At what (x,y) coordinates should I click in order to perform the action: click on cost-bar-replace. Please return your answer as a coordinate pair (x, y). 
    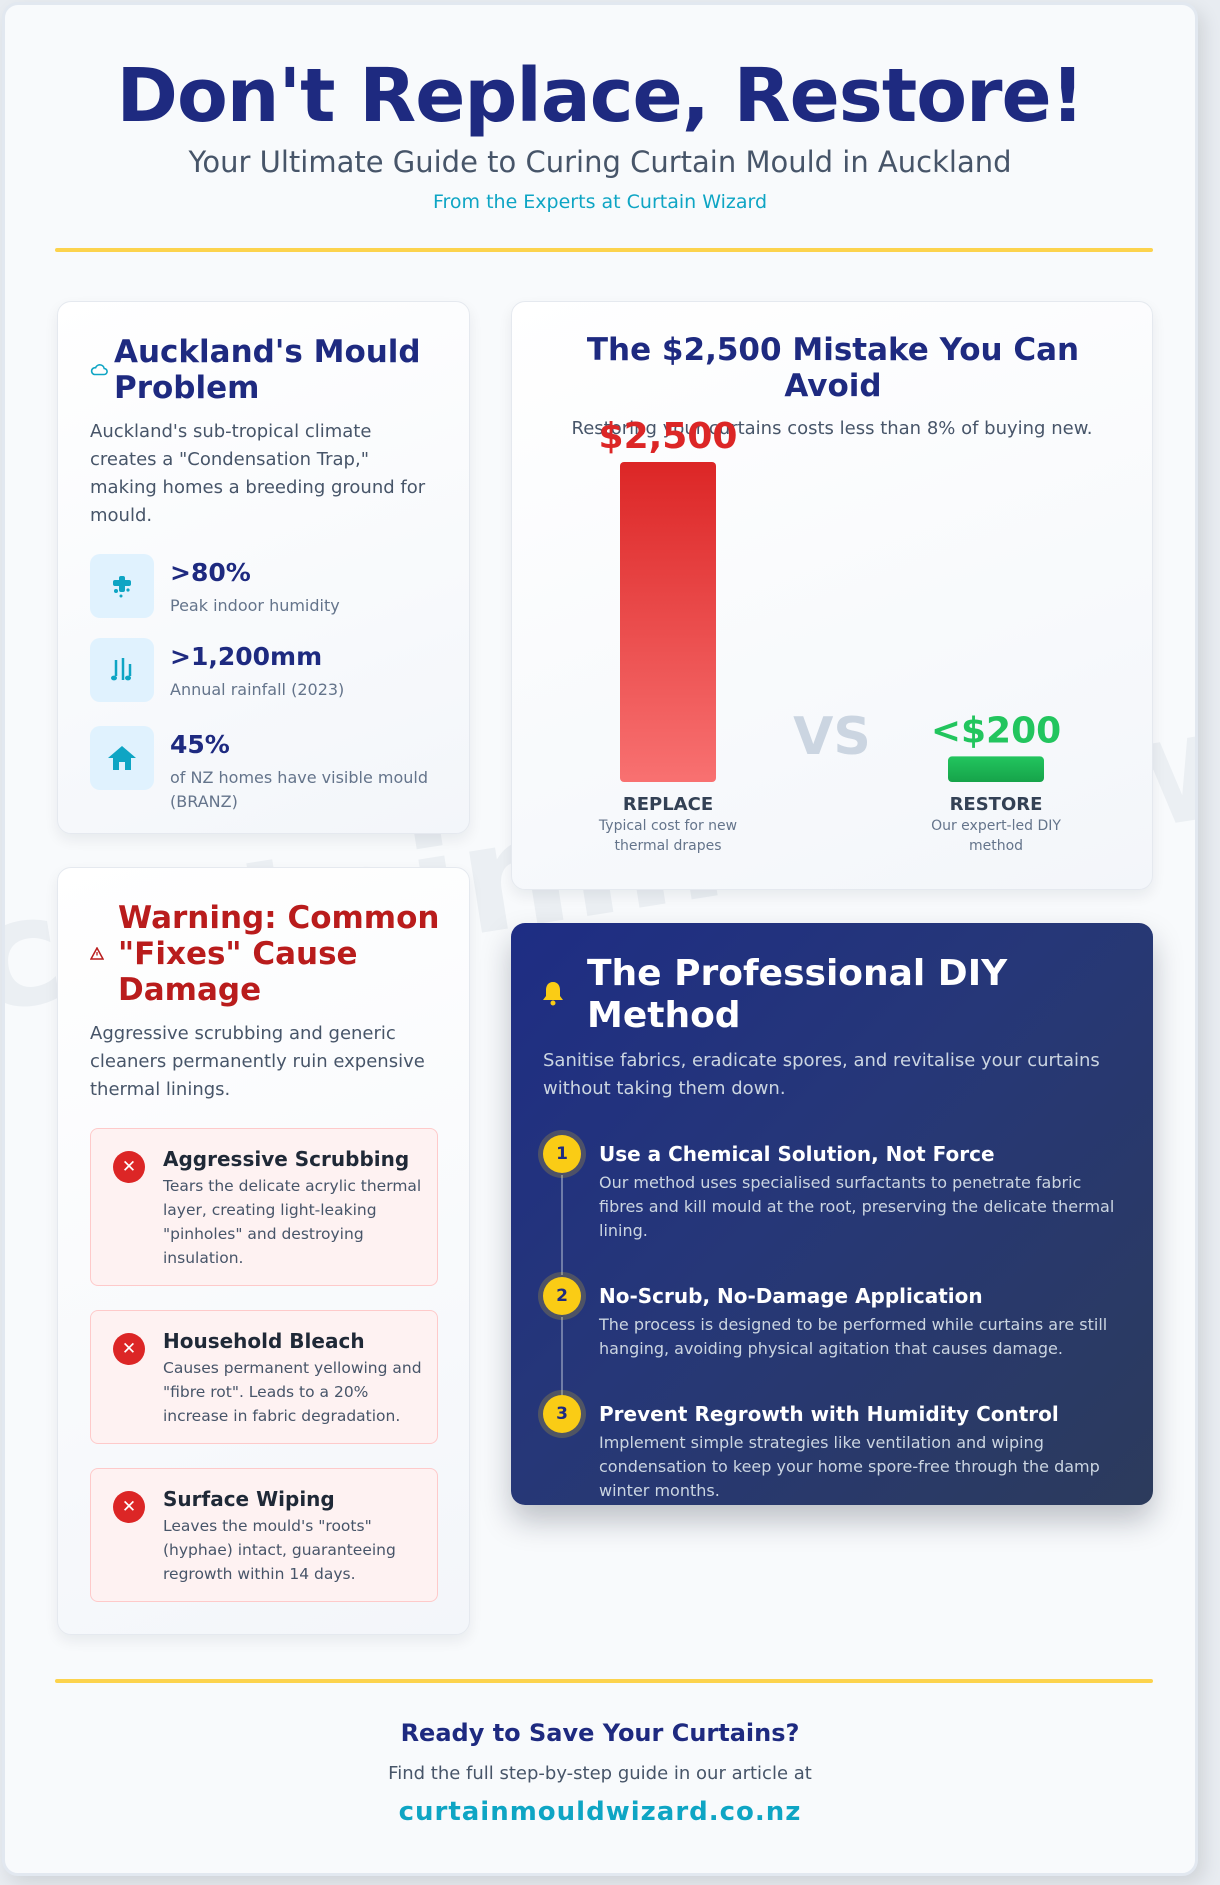
    Looking at the image, I should click on (668, 622).